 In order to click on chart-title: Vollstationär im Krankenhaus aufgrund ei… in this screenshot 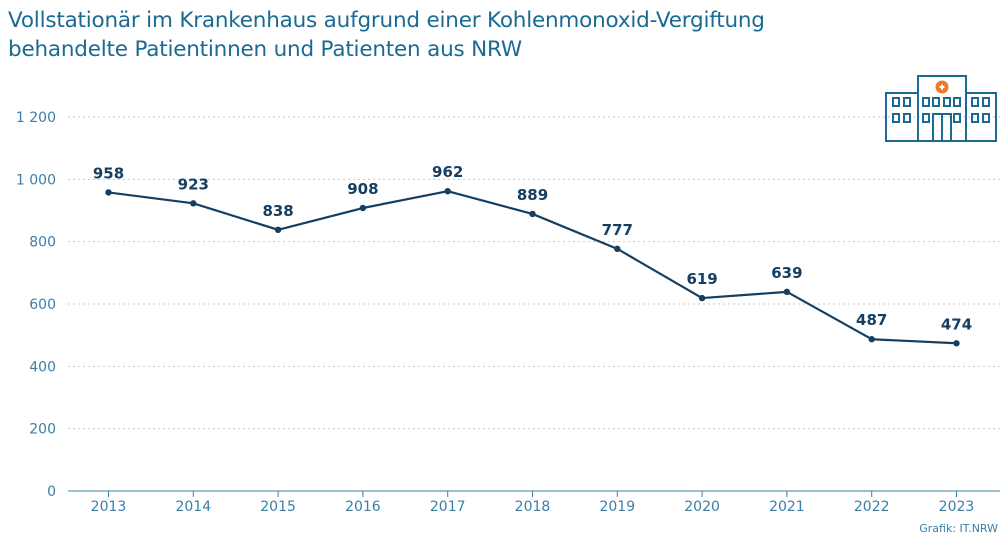, I will do `click(386, 35)`.